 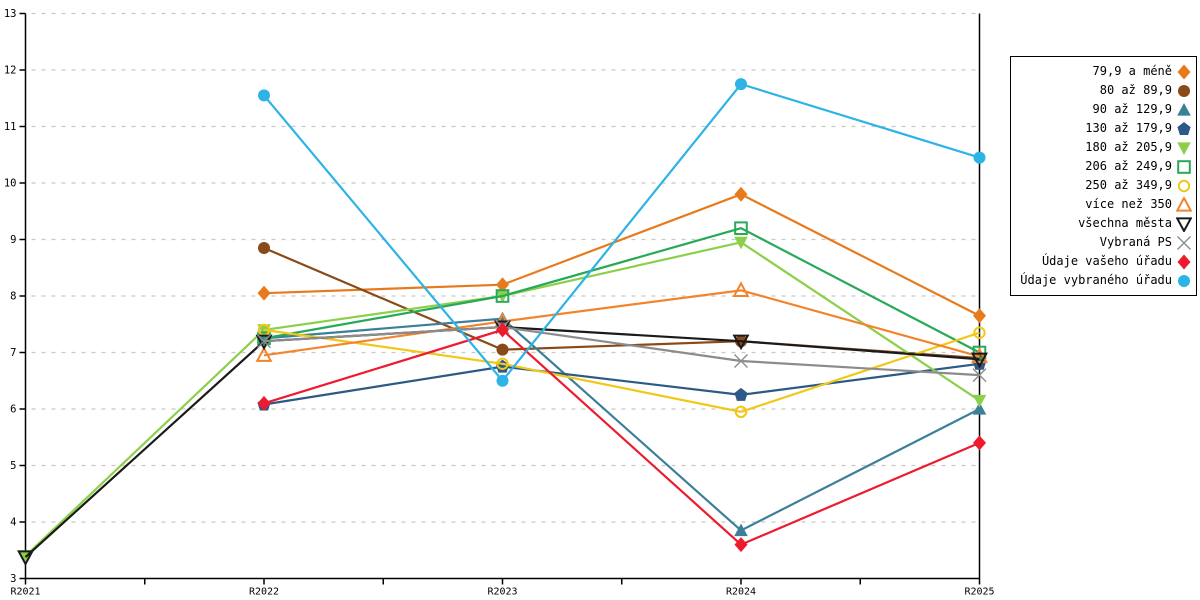 I want to click on legend-item: 130 až 179,9, so click(x=1102, y=128).